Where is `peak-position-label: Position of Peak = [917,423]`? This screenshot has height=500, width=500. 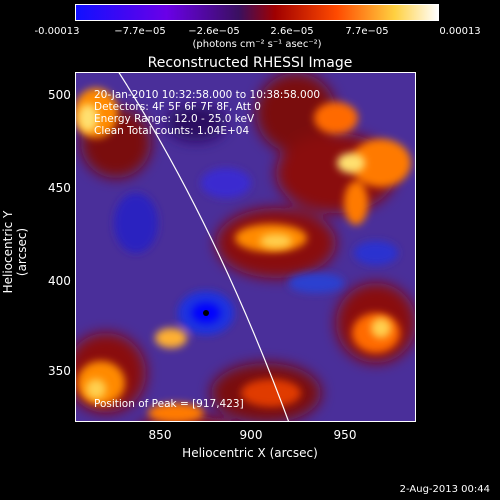
peak-position-label: Position of Peak = [917,423] is located at coordinates (169, 404).